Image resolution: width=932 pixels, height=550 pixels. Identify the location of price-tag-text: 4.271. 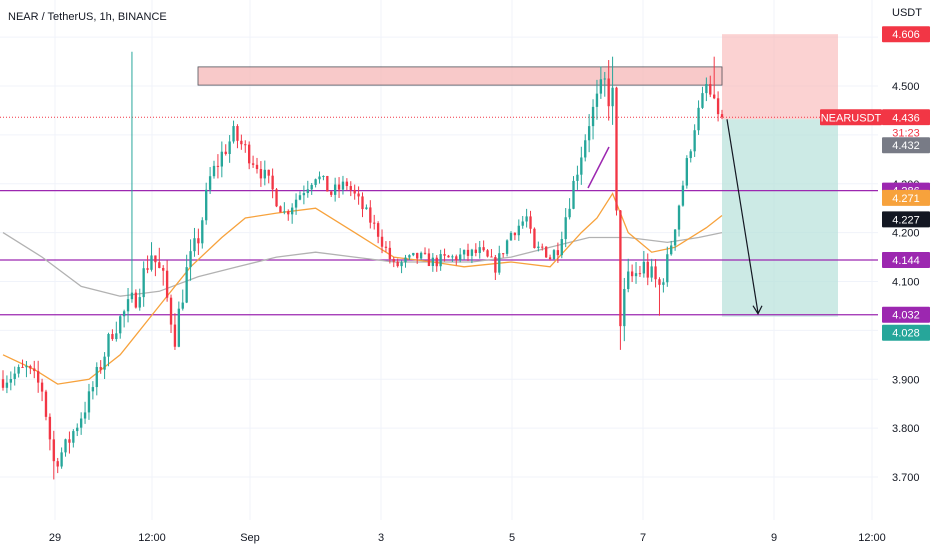
(906, 199).